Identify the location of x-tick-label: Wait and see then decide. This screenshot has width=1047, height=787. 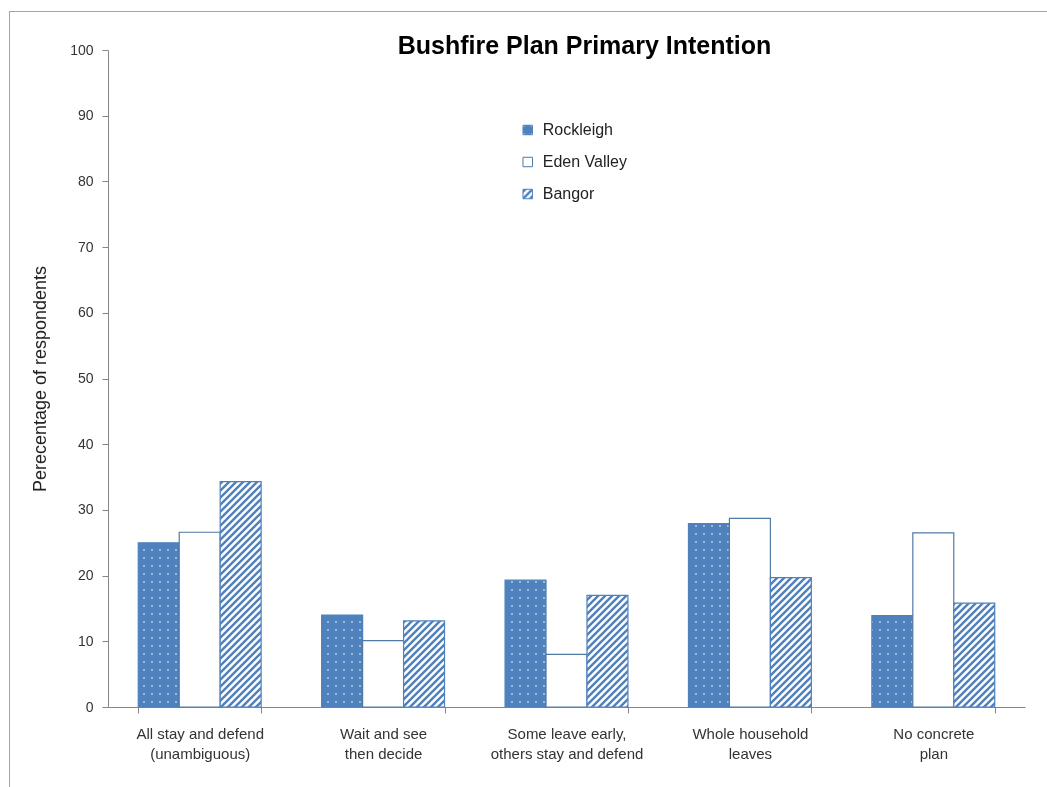
(384, 743).